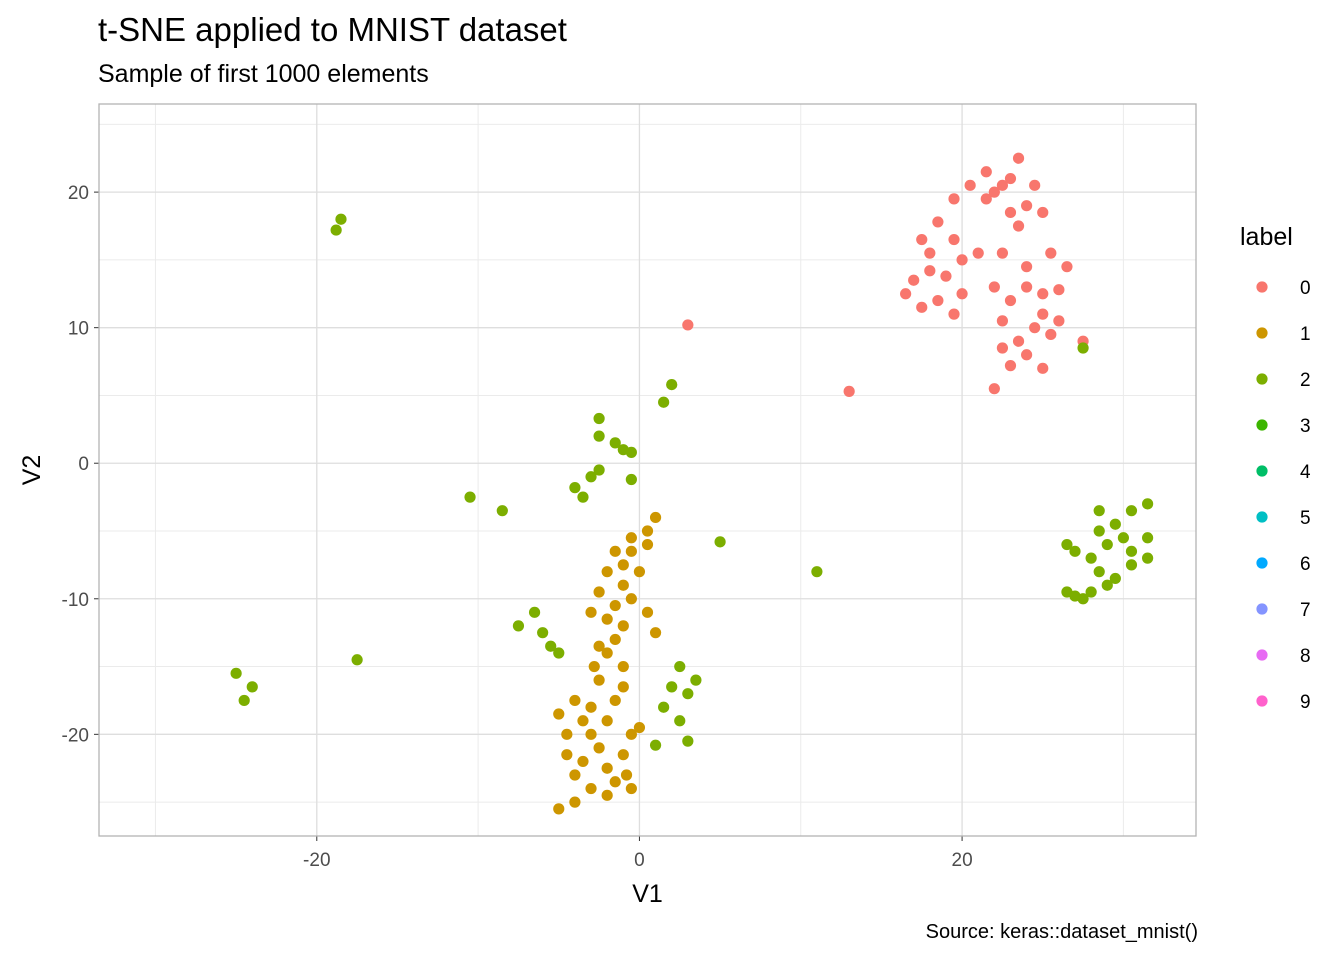  I want to click on x-axis-title: V1, so click(647, 894).